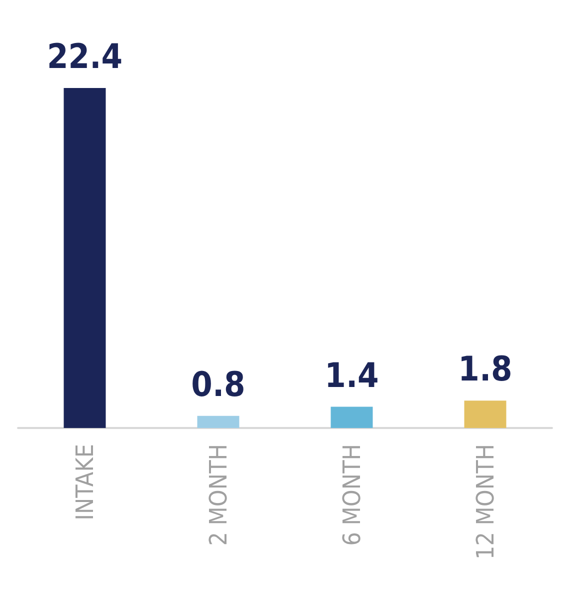 The image size is (570, 606). I want to click on data-label: 0.8, so click(218, 384).